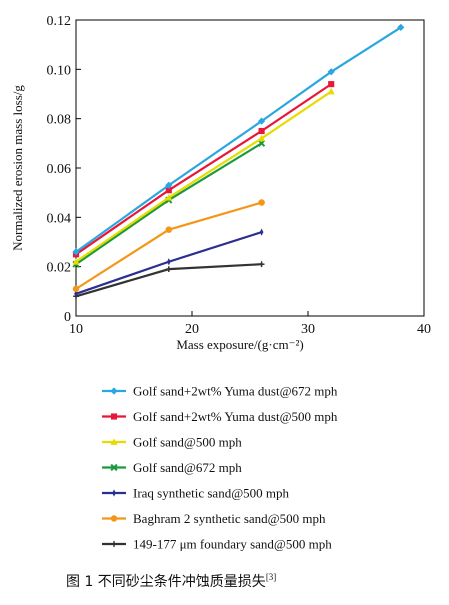  I want to click on y-tick-label: 0, so click(67, 317).